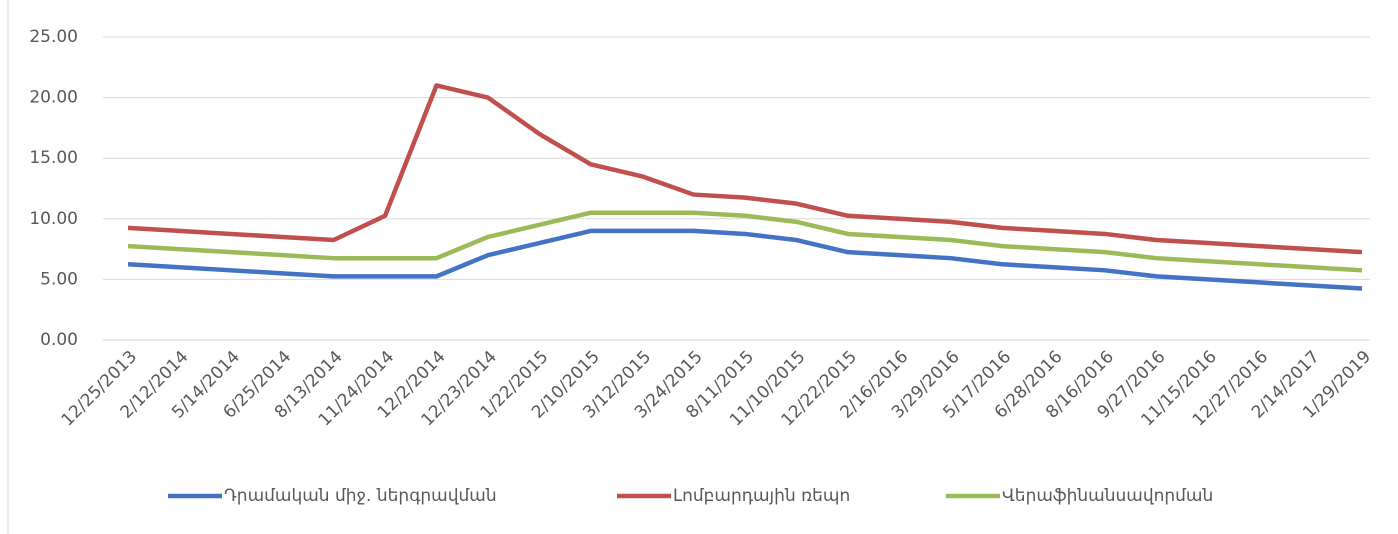 The width and height of the screenshot is (1398, 534). Describe the element at coordinates (53, 219) in the screenshot. I see `y-tick-label: 10.00` at that location.